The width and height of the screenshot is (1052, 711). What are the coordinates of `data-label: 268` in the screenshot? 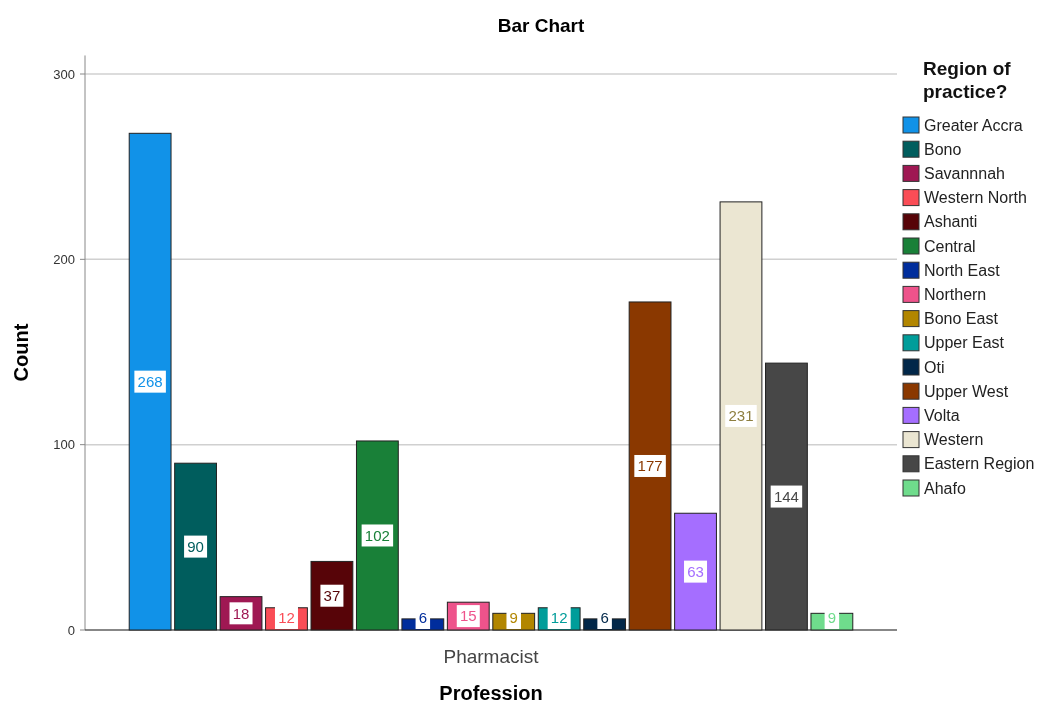 It's located at (150, 381).